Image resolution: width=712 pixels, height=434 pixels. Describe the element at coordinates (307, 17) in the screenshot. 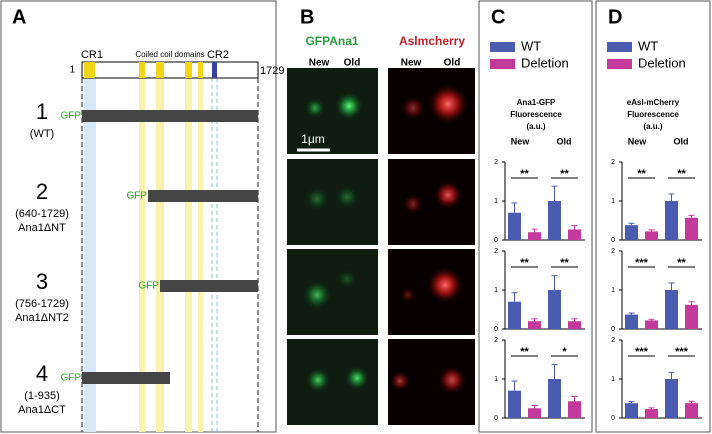

I see `panel-label: B` at that location.